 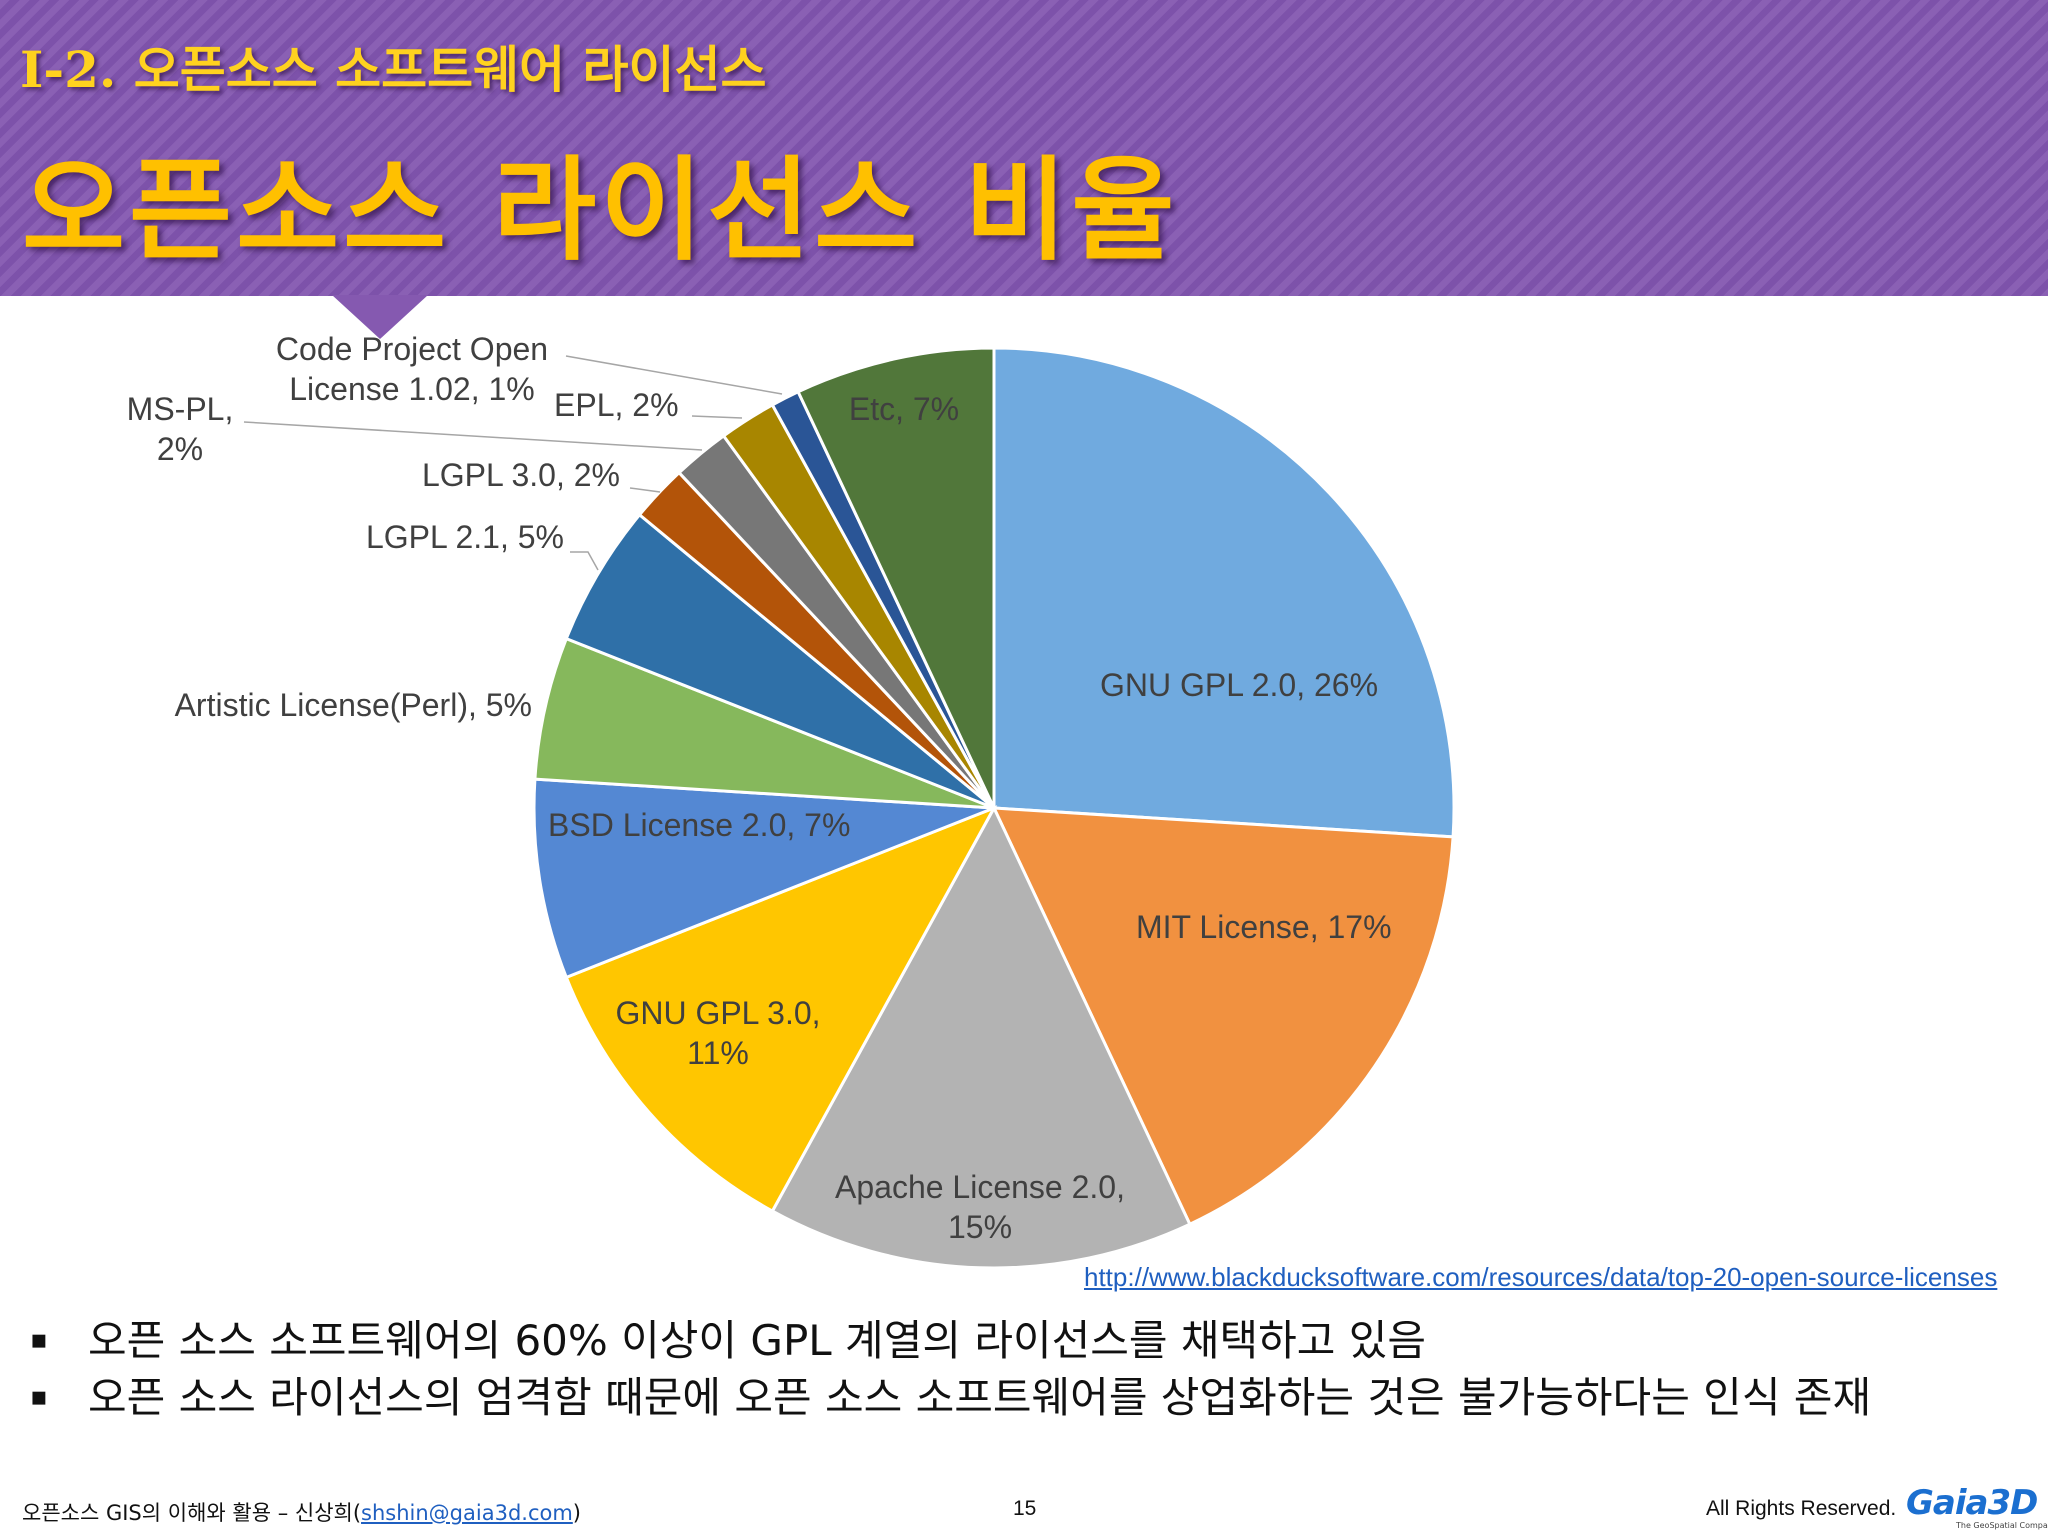 I want to click on rights-text: All Rights Reserved., so click(x=1801, y=1508).